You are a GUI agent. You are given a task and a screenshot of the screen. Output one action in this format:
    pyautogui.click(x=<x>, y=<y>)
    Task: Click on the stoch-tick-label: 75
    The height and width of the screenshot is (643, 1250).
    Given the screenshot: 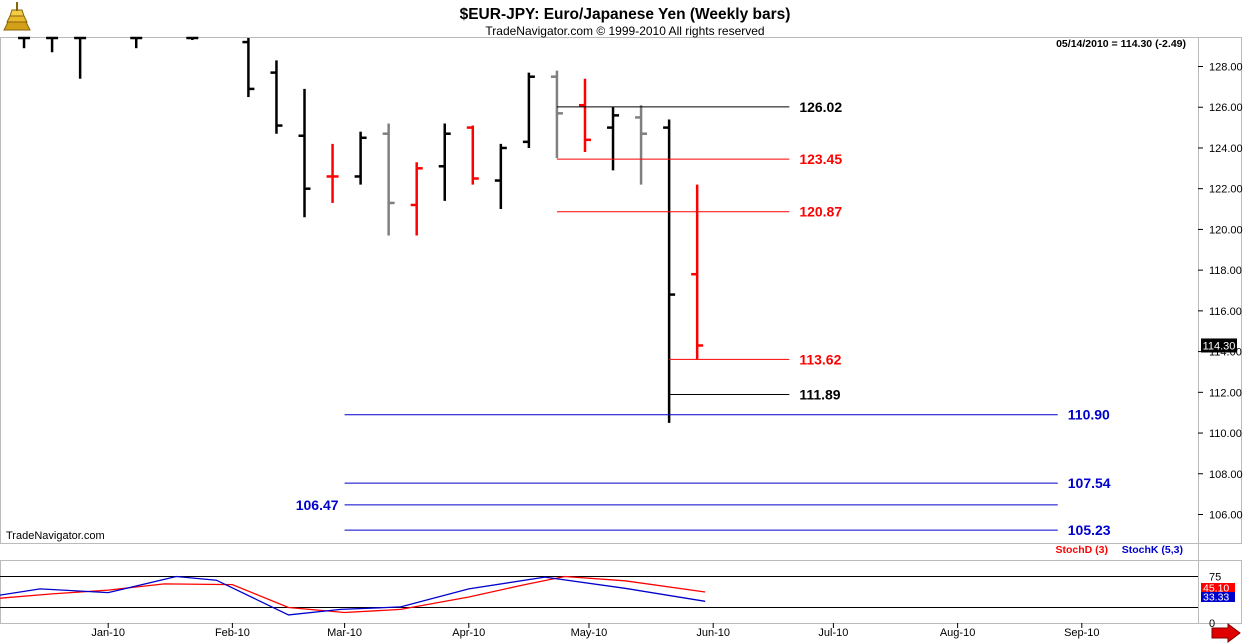 What is the action you would take?
    pyautogui.click(x=1215, y=578)
    